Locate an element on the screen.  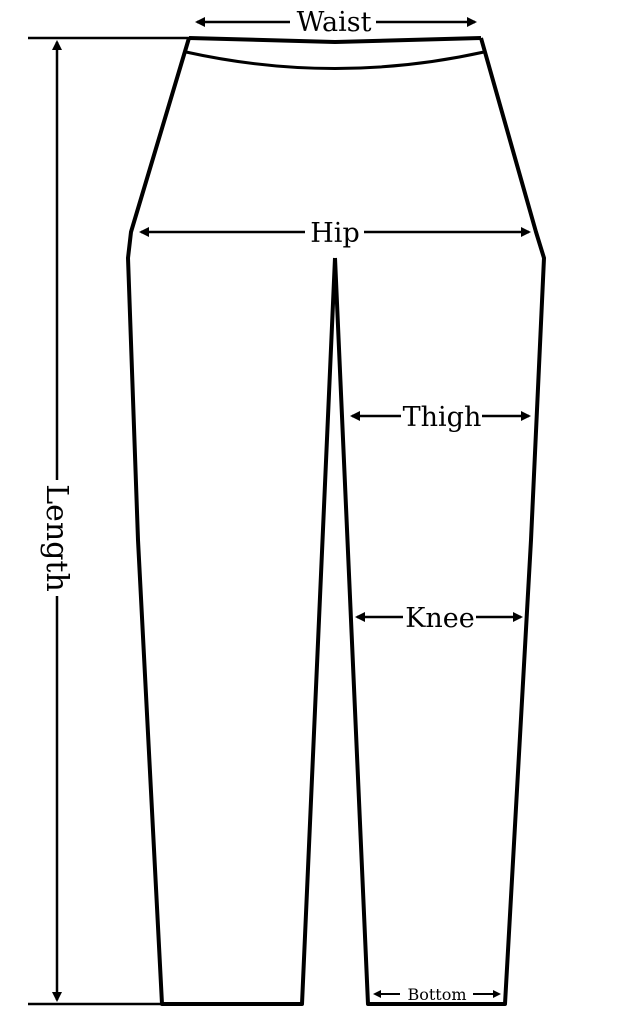
hip-measurement: Hip is located at coordinates (335, 233).